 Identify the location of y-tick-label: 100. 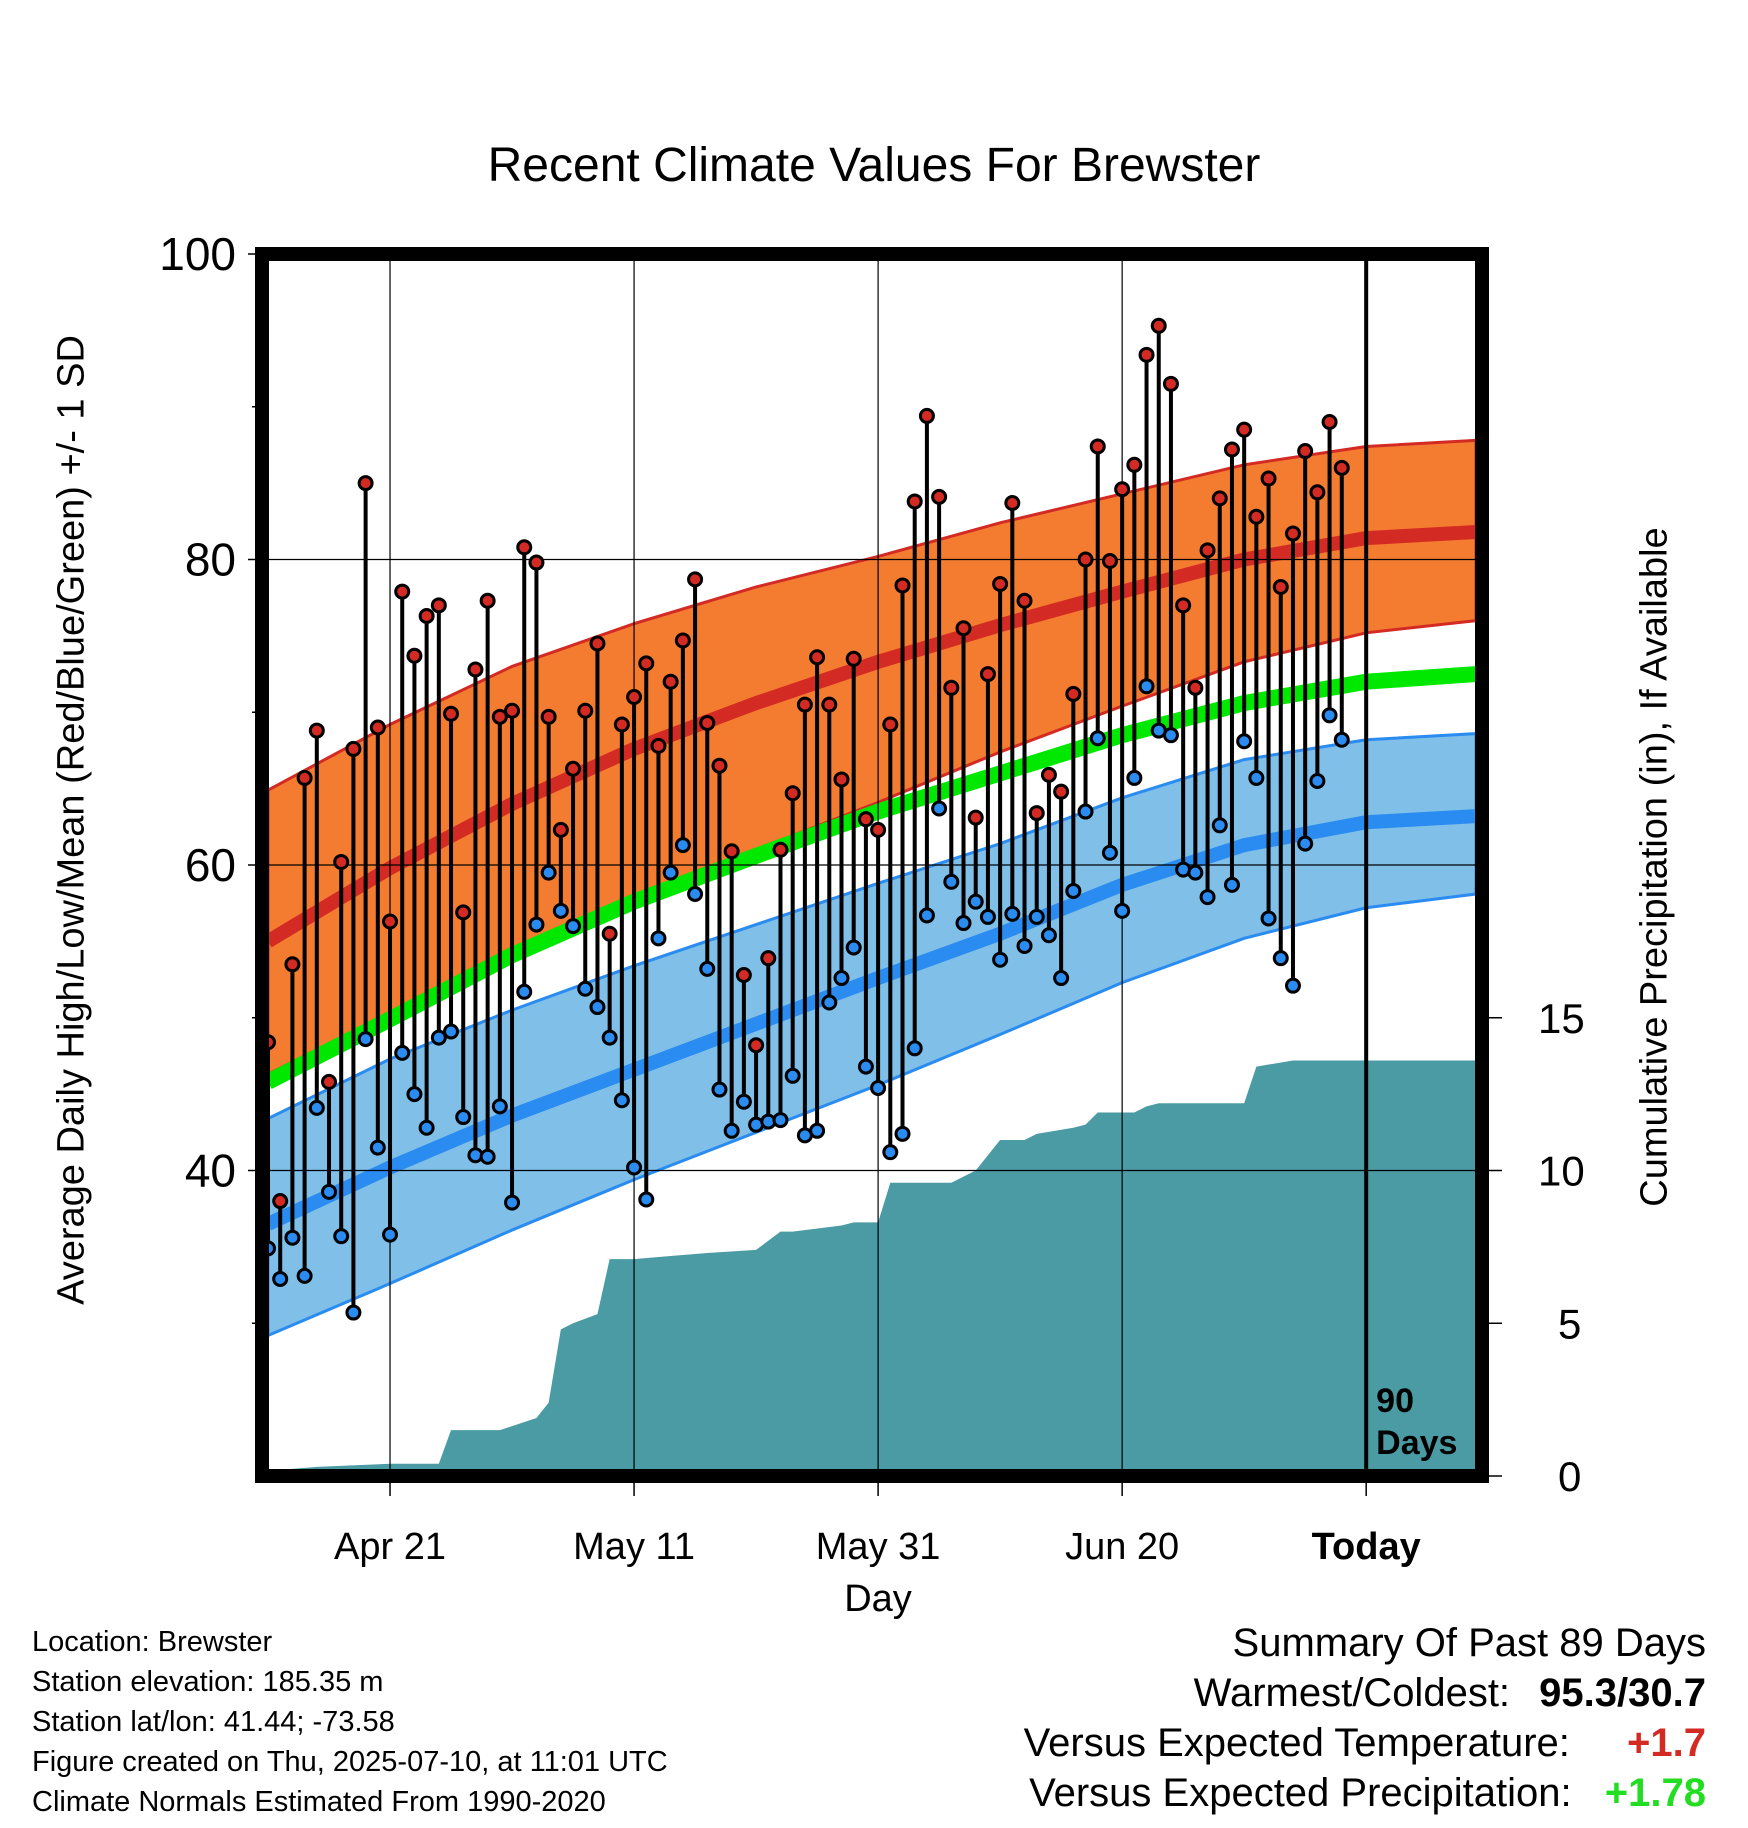
(197, 254).